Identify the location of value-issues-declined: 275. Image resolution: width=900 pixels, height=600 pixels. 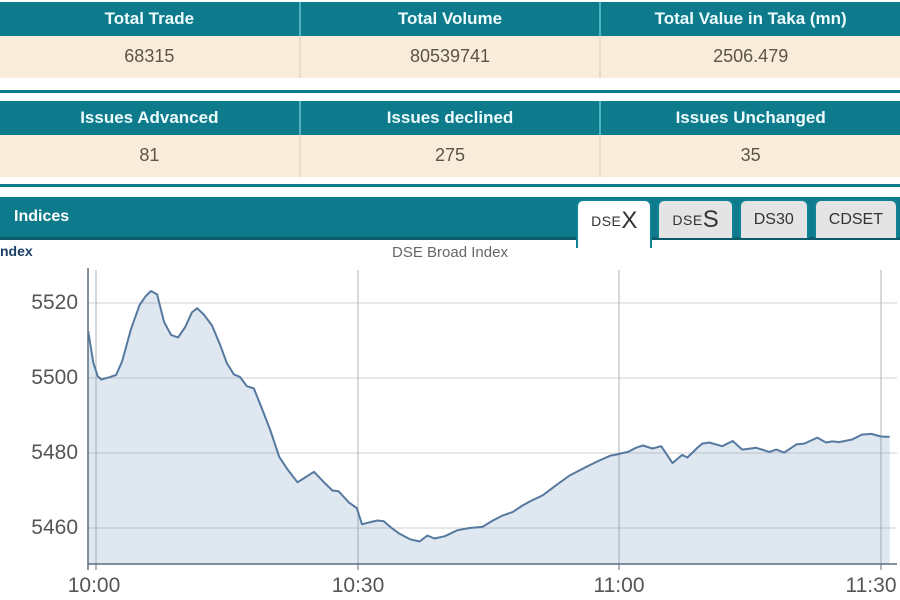
(451, 156).